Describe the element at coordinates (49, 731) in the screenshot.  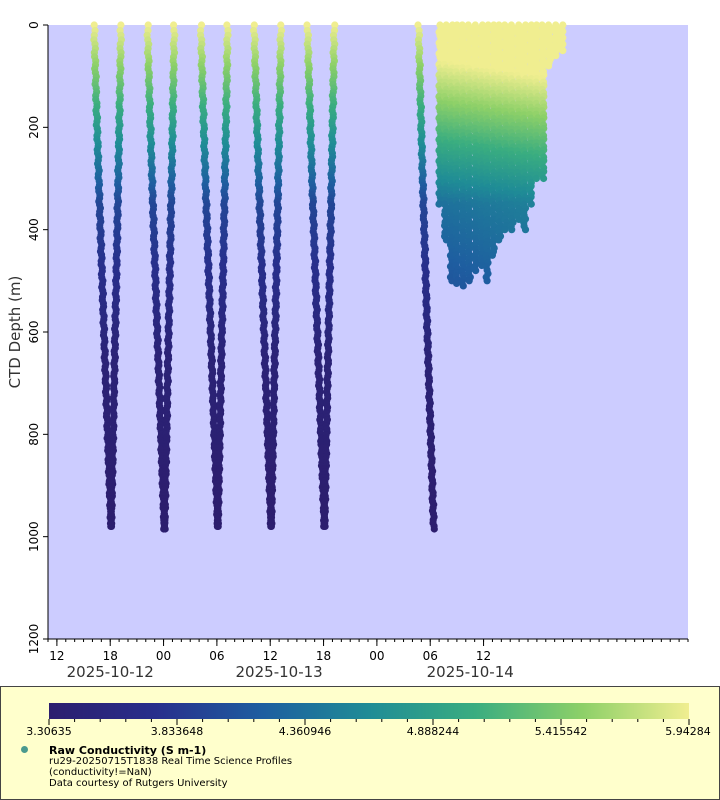
I see `colorbar-tick-label: 3.30635` at that location.